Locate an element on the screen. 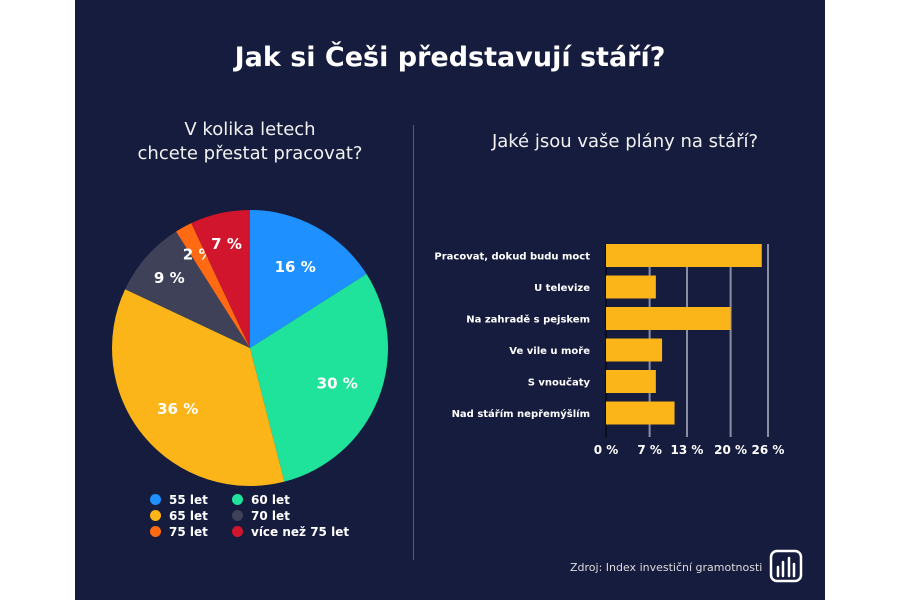 The width and height of the screenshot is (900, 600). x-tick-label: 7 % is located at coordinates (649, 450).